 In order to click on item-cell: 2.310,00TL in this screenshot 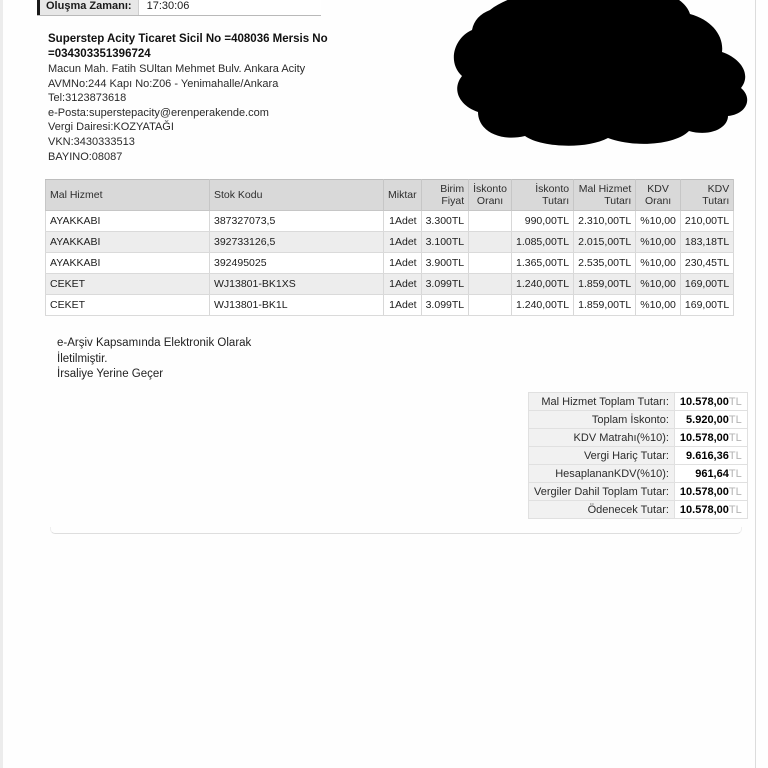, I will do `click(605, 221)`.